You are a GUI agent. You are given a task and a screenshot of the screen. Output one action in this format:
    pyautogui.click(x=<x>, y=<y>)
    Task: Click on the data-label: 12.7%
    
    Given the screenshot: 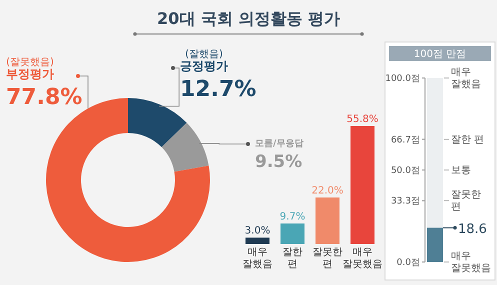 What is the action you would take?
    pyautogui.click(x=218, y=89)
    